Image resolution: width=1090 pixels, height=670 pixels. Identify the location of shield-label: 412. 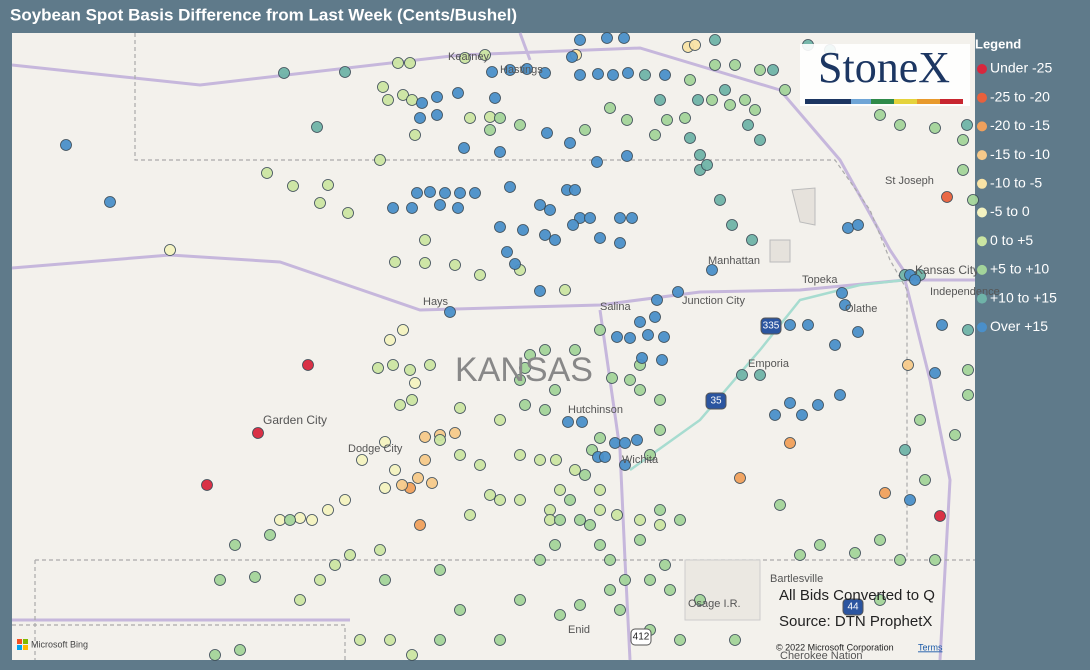
(641, 637).